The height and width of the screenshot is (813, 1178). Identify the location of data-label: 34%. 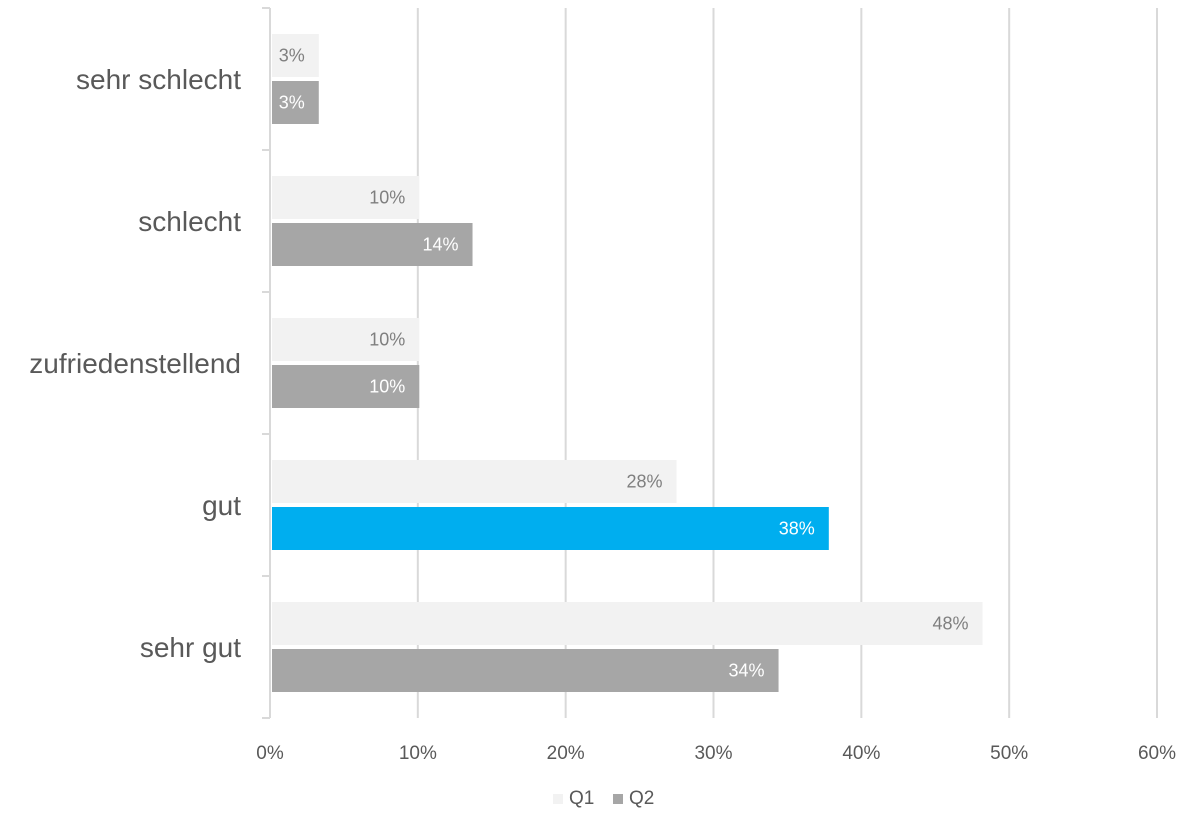
(747, 671).